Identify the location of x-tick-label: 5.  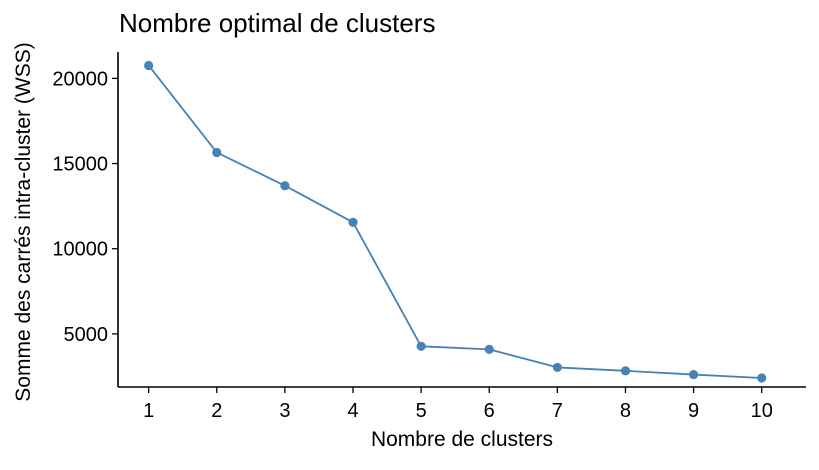
(421, 411).